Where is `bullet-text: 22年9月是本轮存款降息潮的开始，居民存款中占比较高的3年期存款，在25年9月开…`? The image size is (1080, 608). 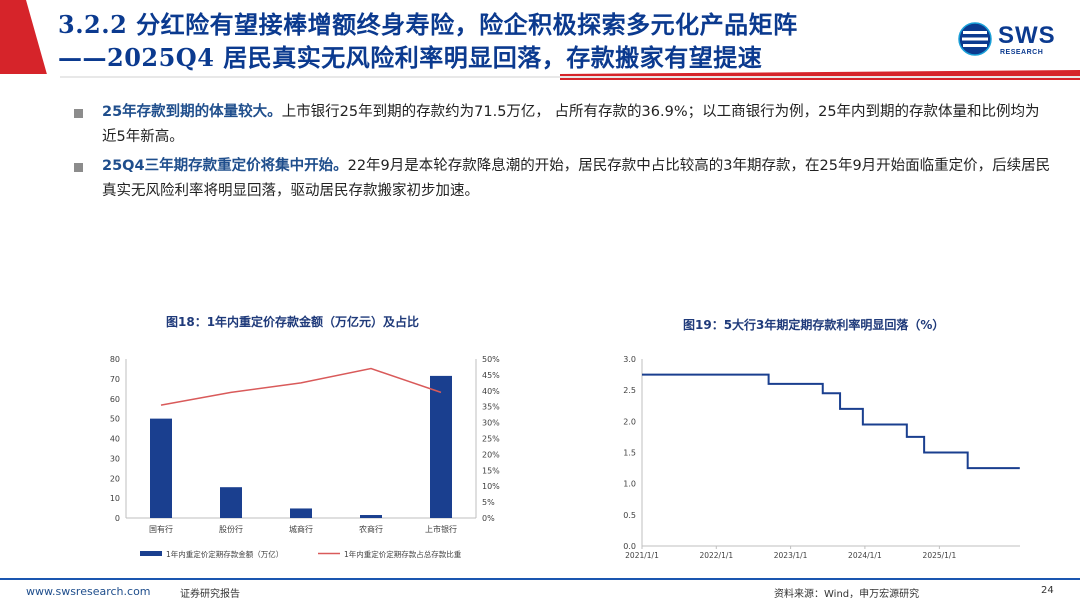
bullet-text: 22年9月是本轮存款降息潮的开始，居民存款中占比较高的3年期存款，在25年9月开… is located at coordinates (576, 178).